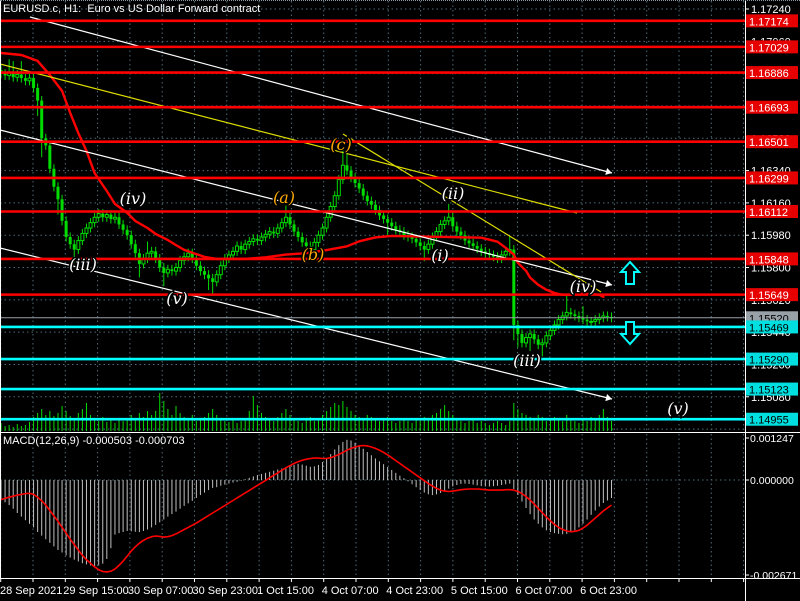  Describe the element at coordinates (630, 303) in the screenshot. I see `signal-arrows` at that location.